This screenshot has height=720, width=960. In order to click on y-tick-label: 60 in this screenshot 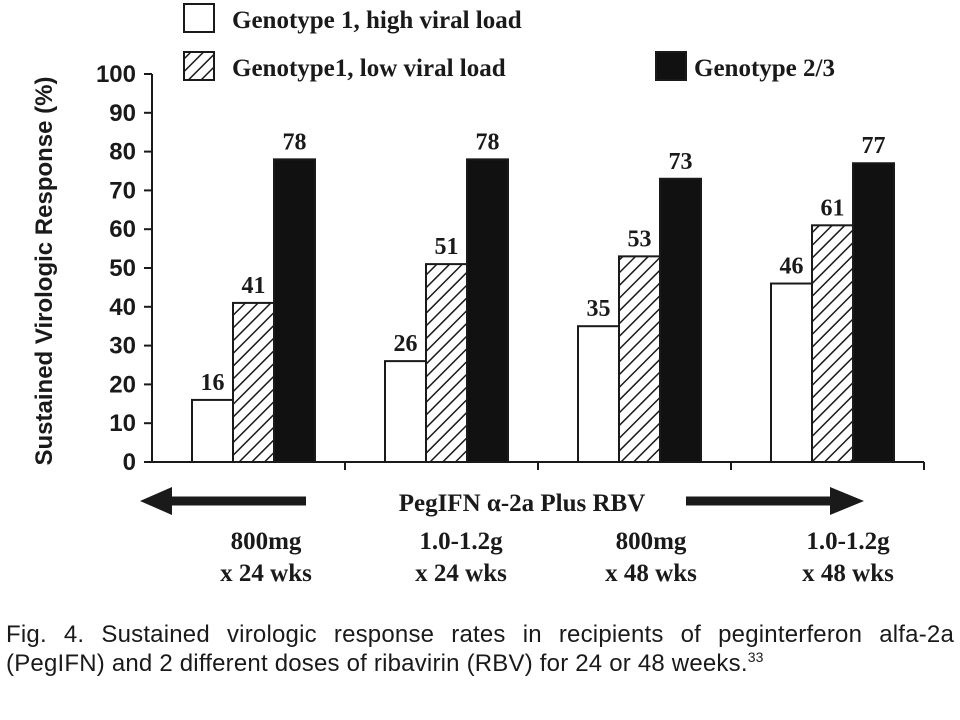, I will do `click(122, 229)`.